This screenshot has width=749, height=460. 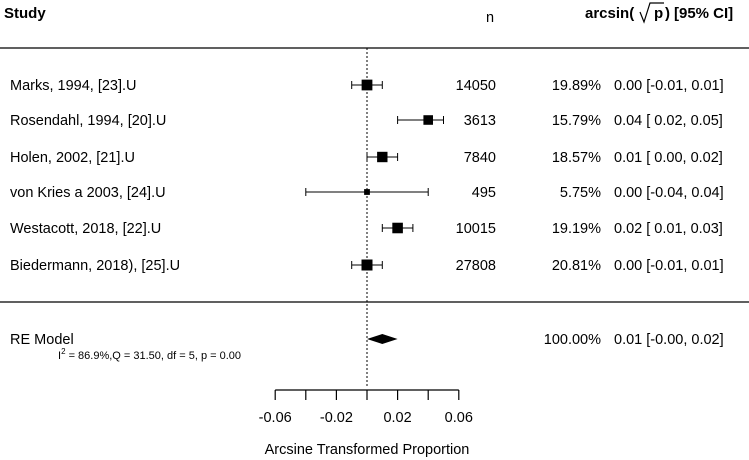 What do you see at coordinates (88, 121) in the screenshot?
I see `study-label: Rosendahl, 1994, [20].U` at bounding box center [88, 121].